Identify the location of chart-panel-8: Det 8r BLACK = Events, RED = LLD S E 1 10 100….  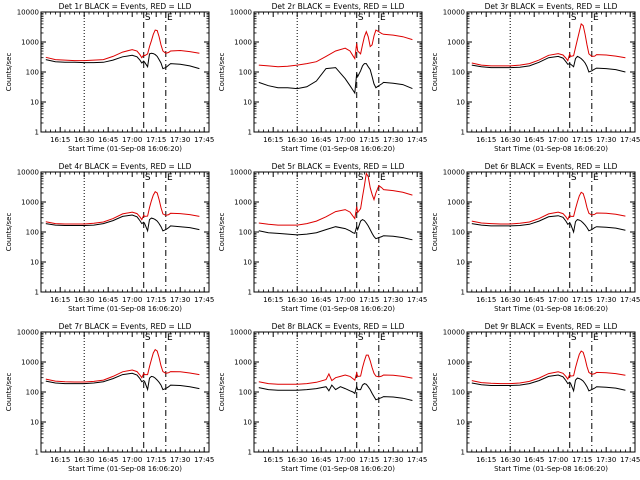
(322, 397).